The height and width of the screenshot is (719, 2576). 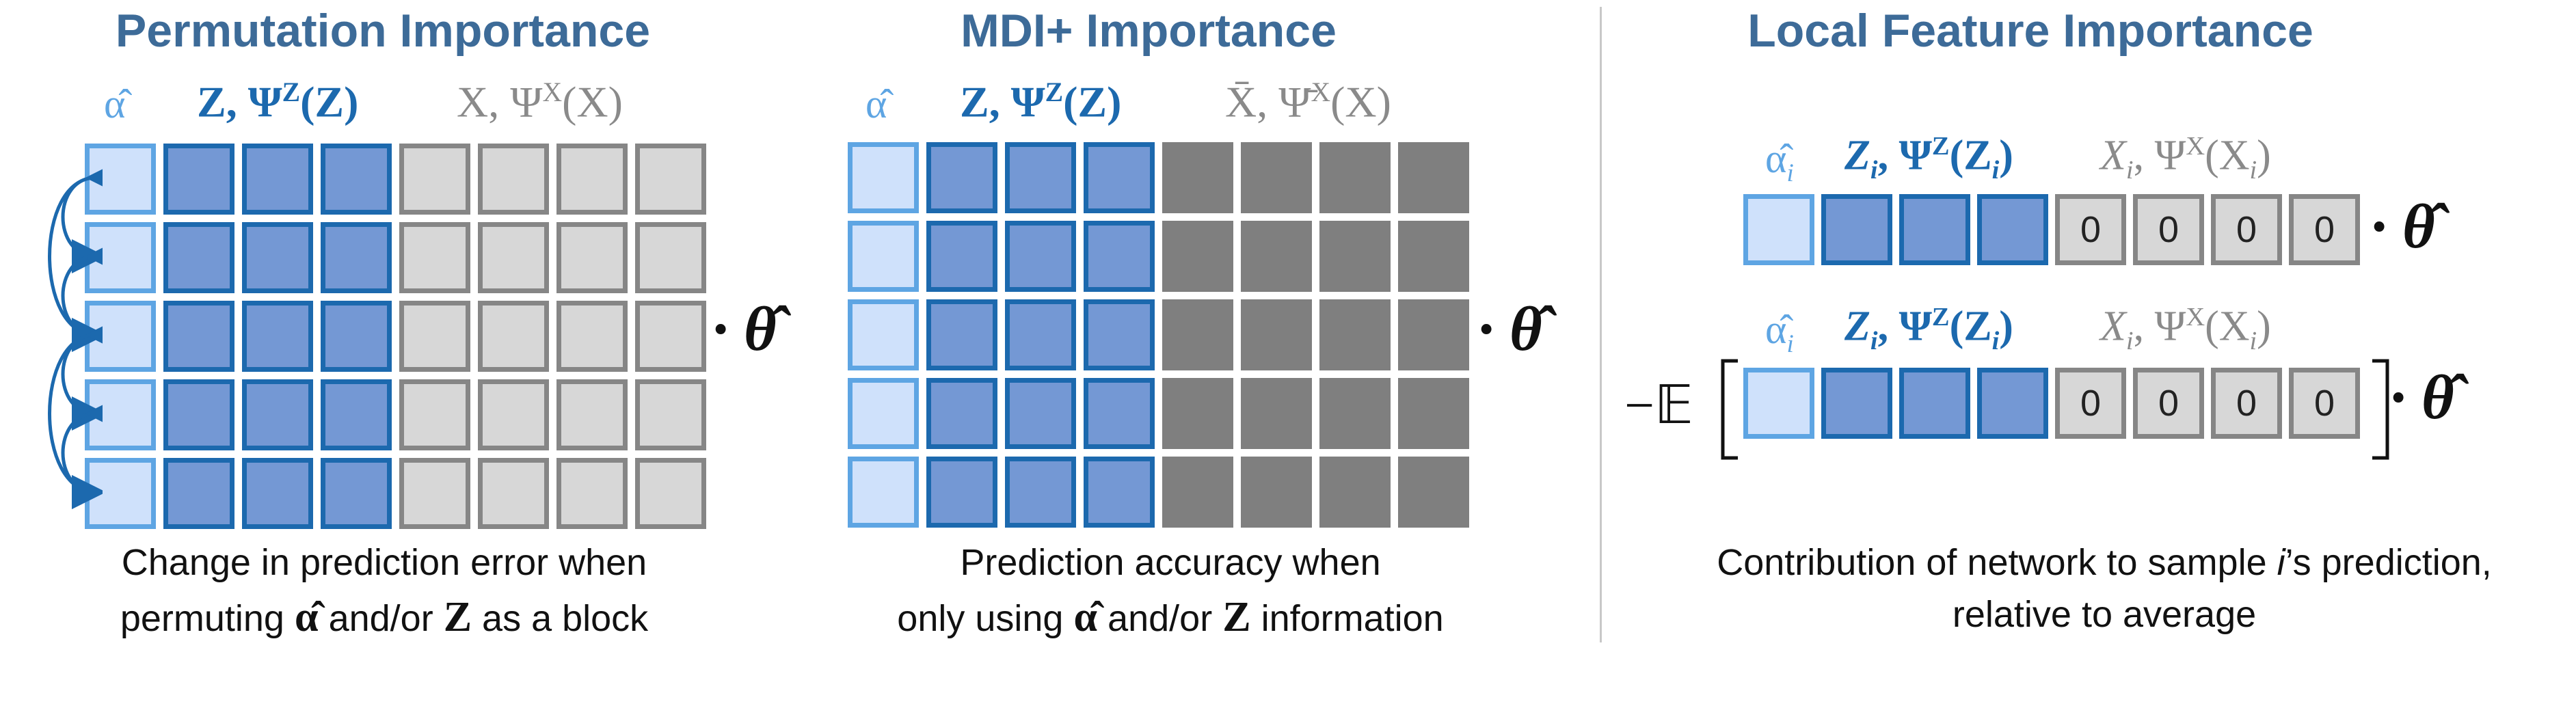 I want to click on mdi-title: MDI+ Importance, so click(x=1149, y=31).